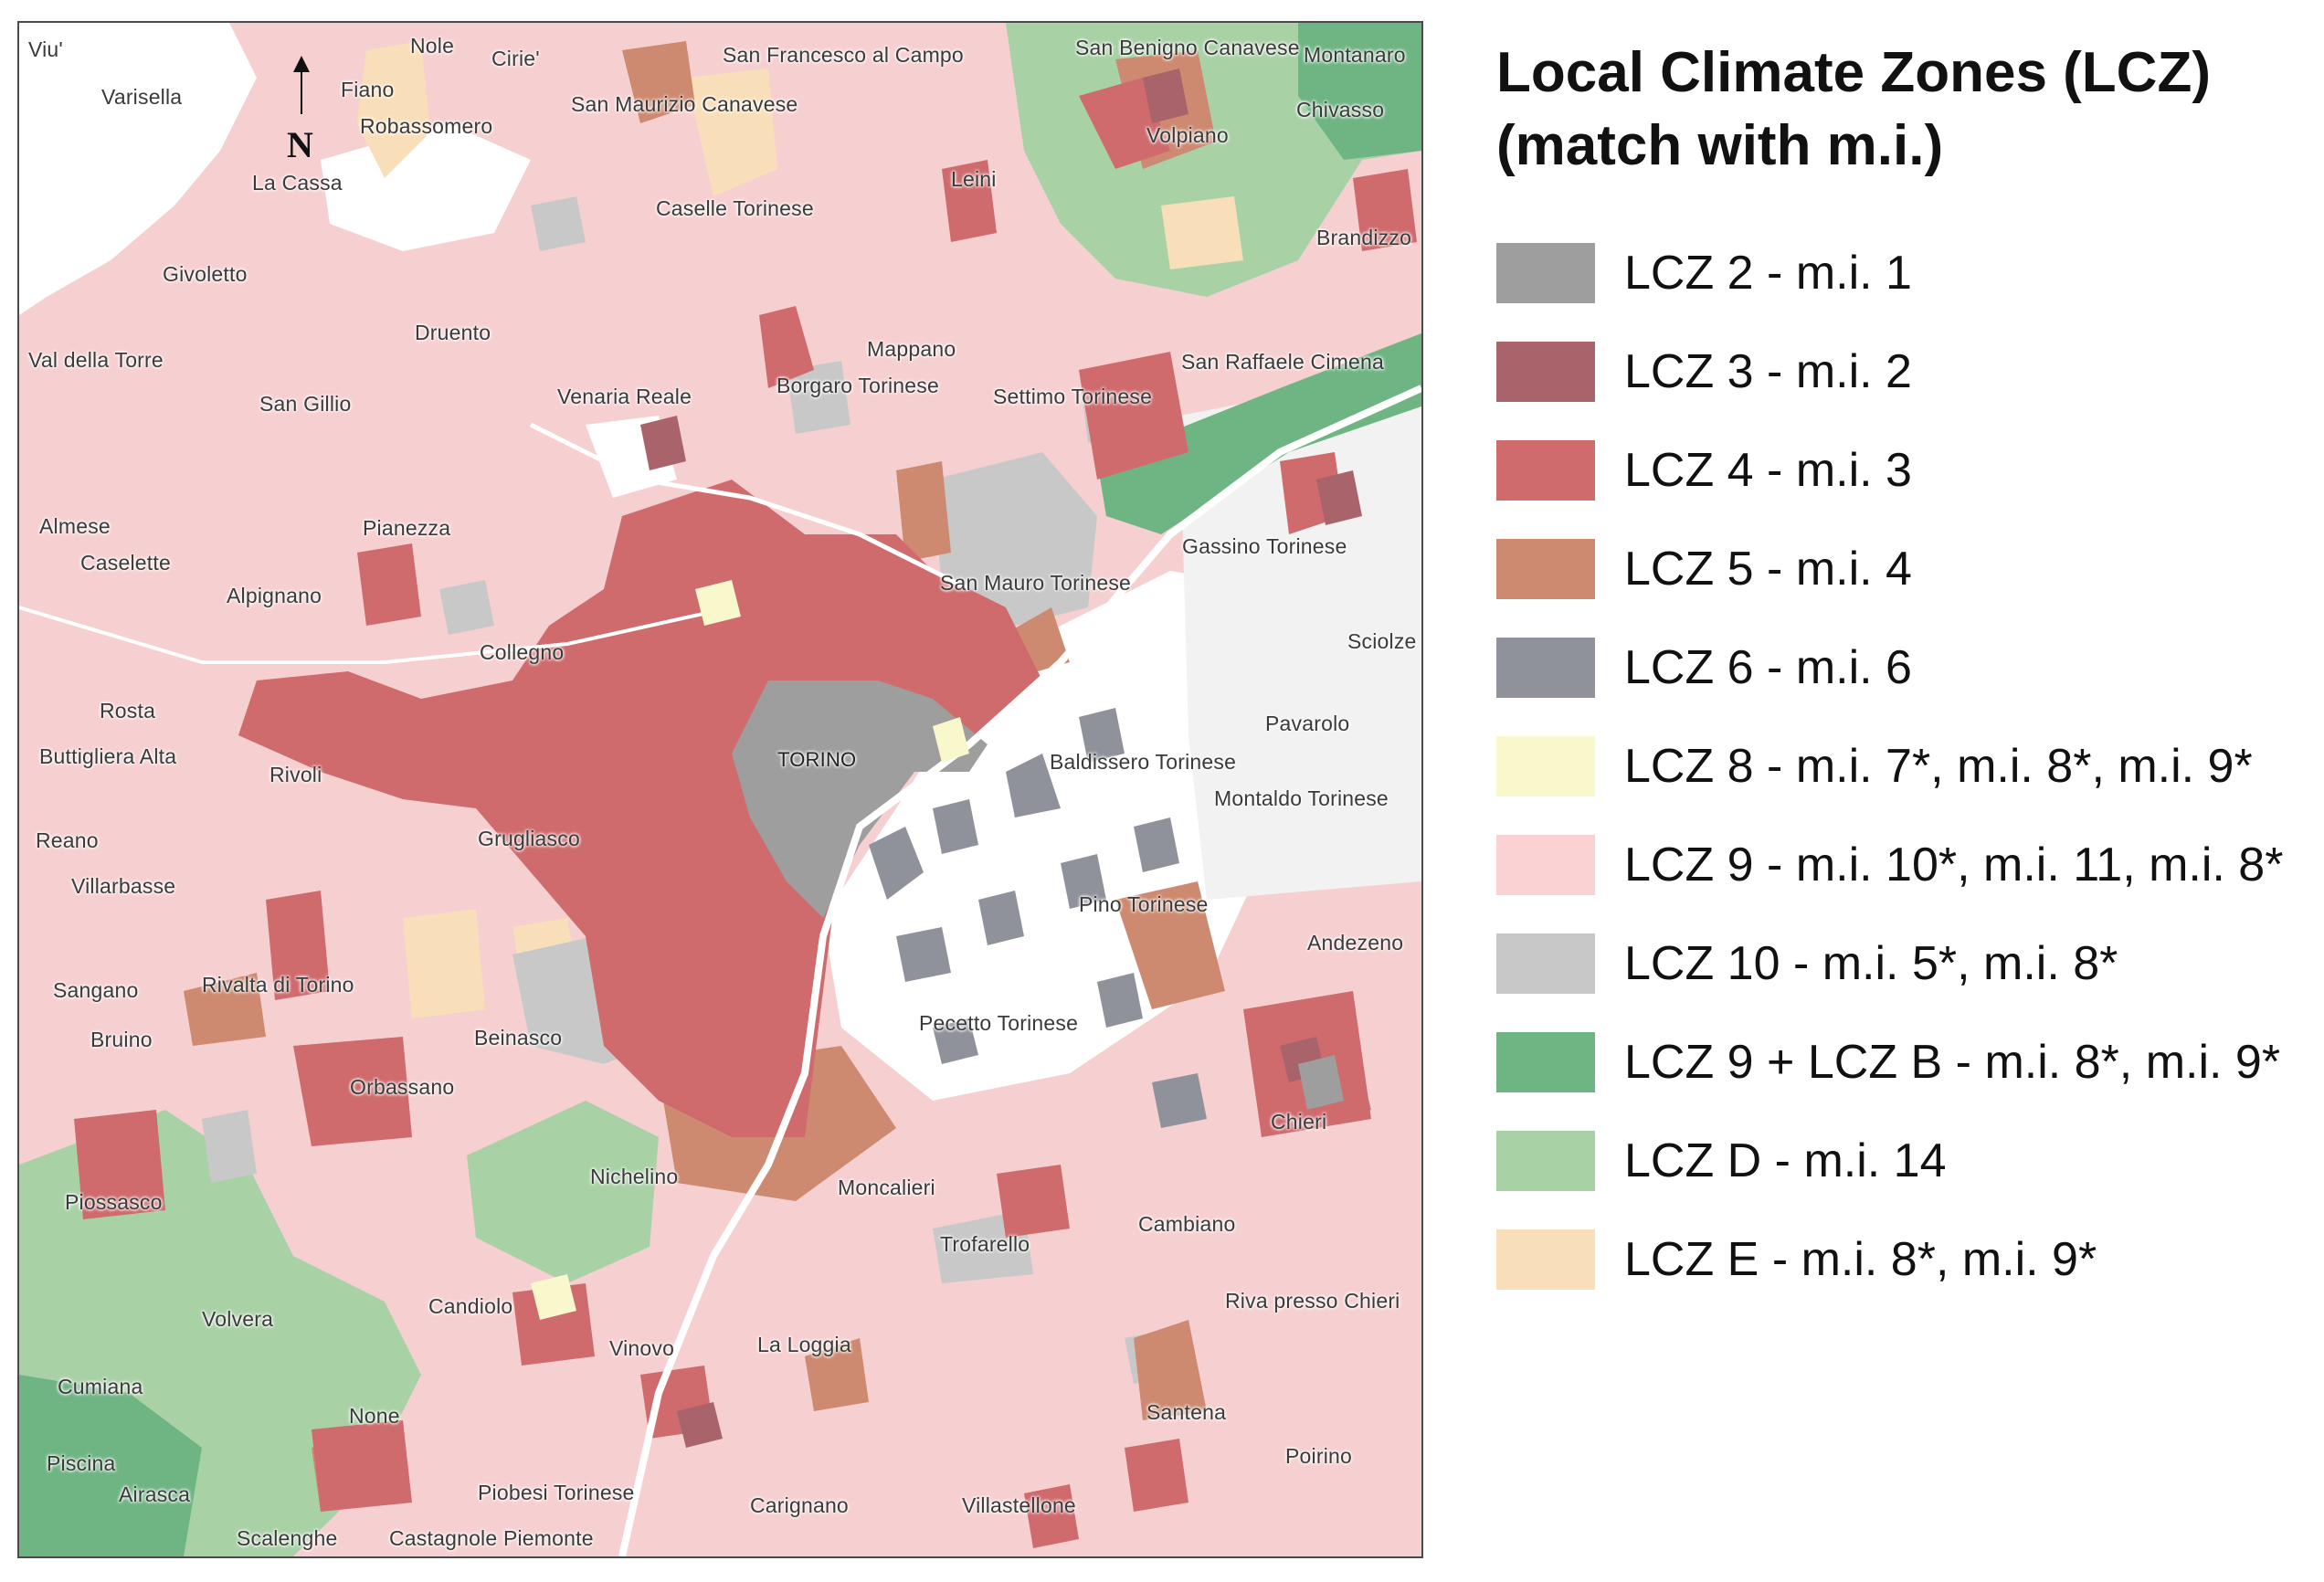 Image resolution: width=2324 pixels, height=1582 pixels. What do you see at coordinates (999, 1023) in the screenshot?
I see `place-label: Pecetto Torinese` at bounding box center [999, 1023].